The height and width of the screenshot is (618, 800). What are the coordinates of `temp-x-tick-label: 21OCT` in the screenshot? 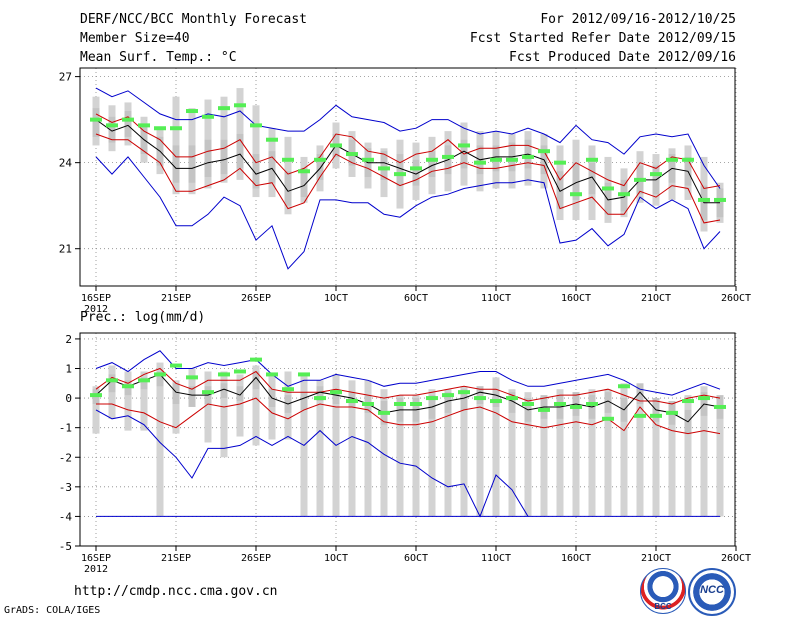 It's located at (656, 298).